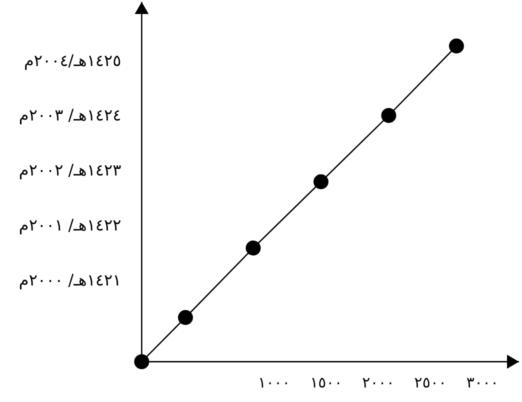 The height and width of the screenshot is (402, 522). I want to click on x-tick-label: ٣٠٠٠, so click(482, 383).